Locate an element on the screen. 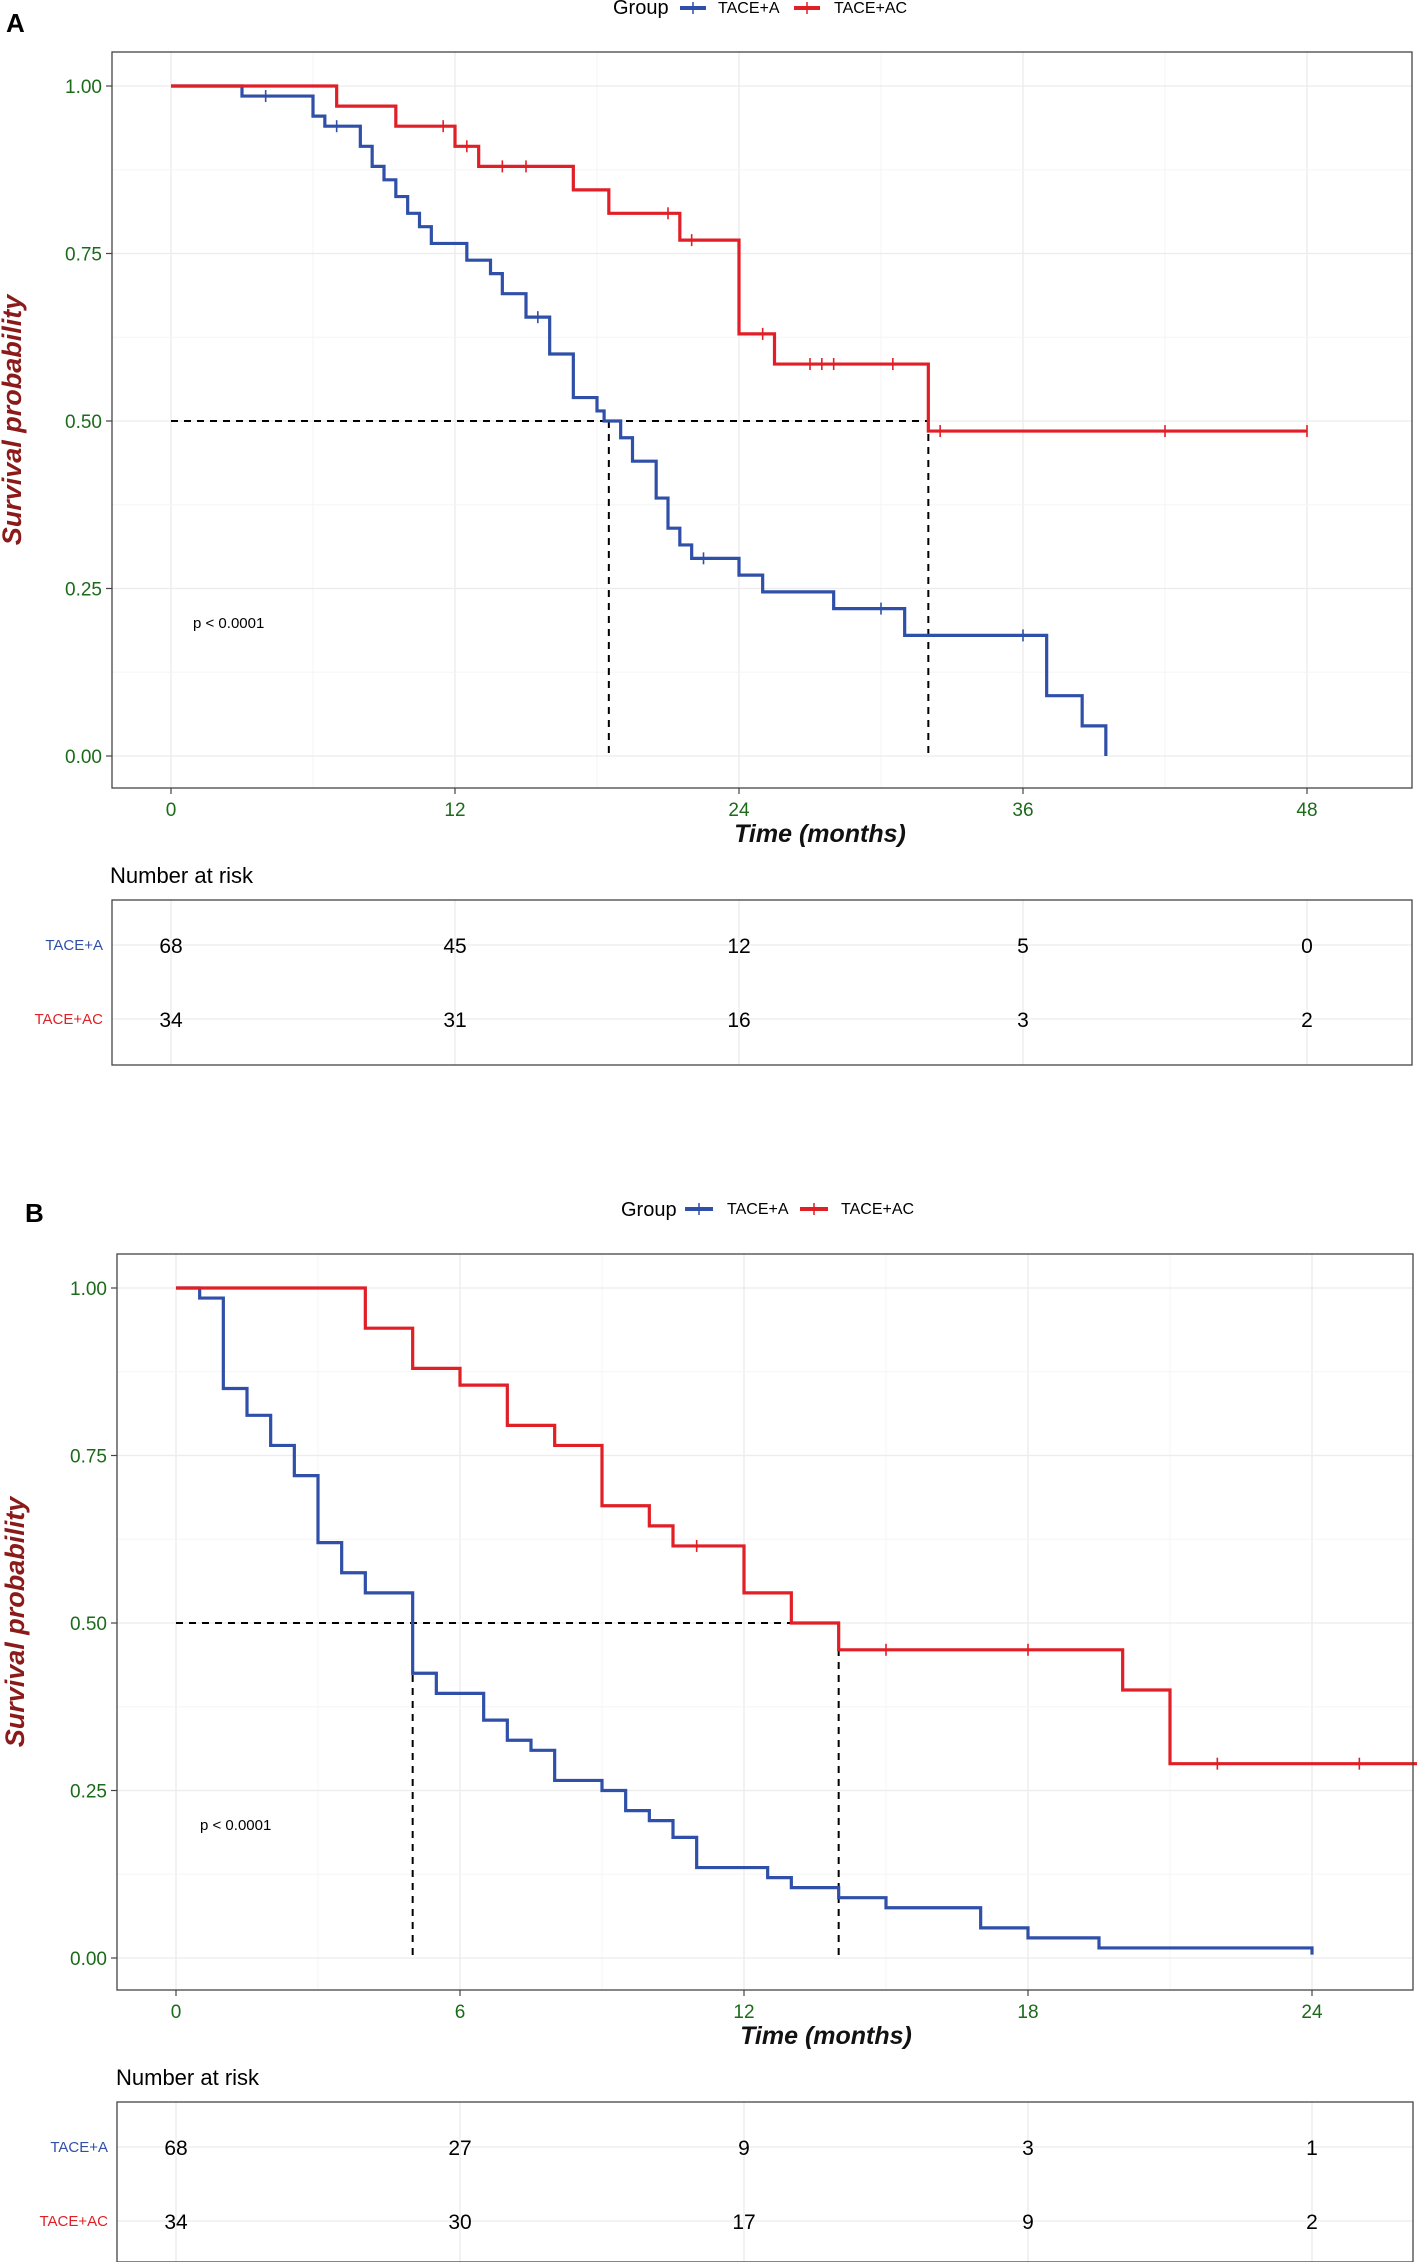  panel-a-legend-label-tace-a: TACE+A is located at coordinates (749, 8).